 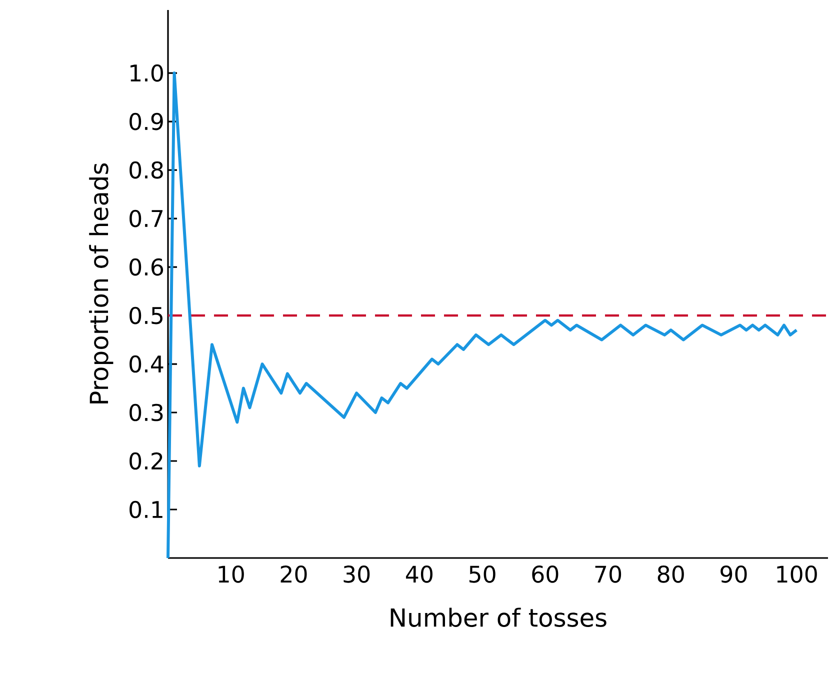 I want to click on x-tick-label: 70, so click(x=608, y=574).